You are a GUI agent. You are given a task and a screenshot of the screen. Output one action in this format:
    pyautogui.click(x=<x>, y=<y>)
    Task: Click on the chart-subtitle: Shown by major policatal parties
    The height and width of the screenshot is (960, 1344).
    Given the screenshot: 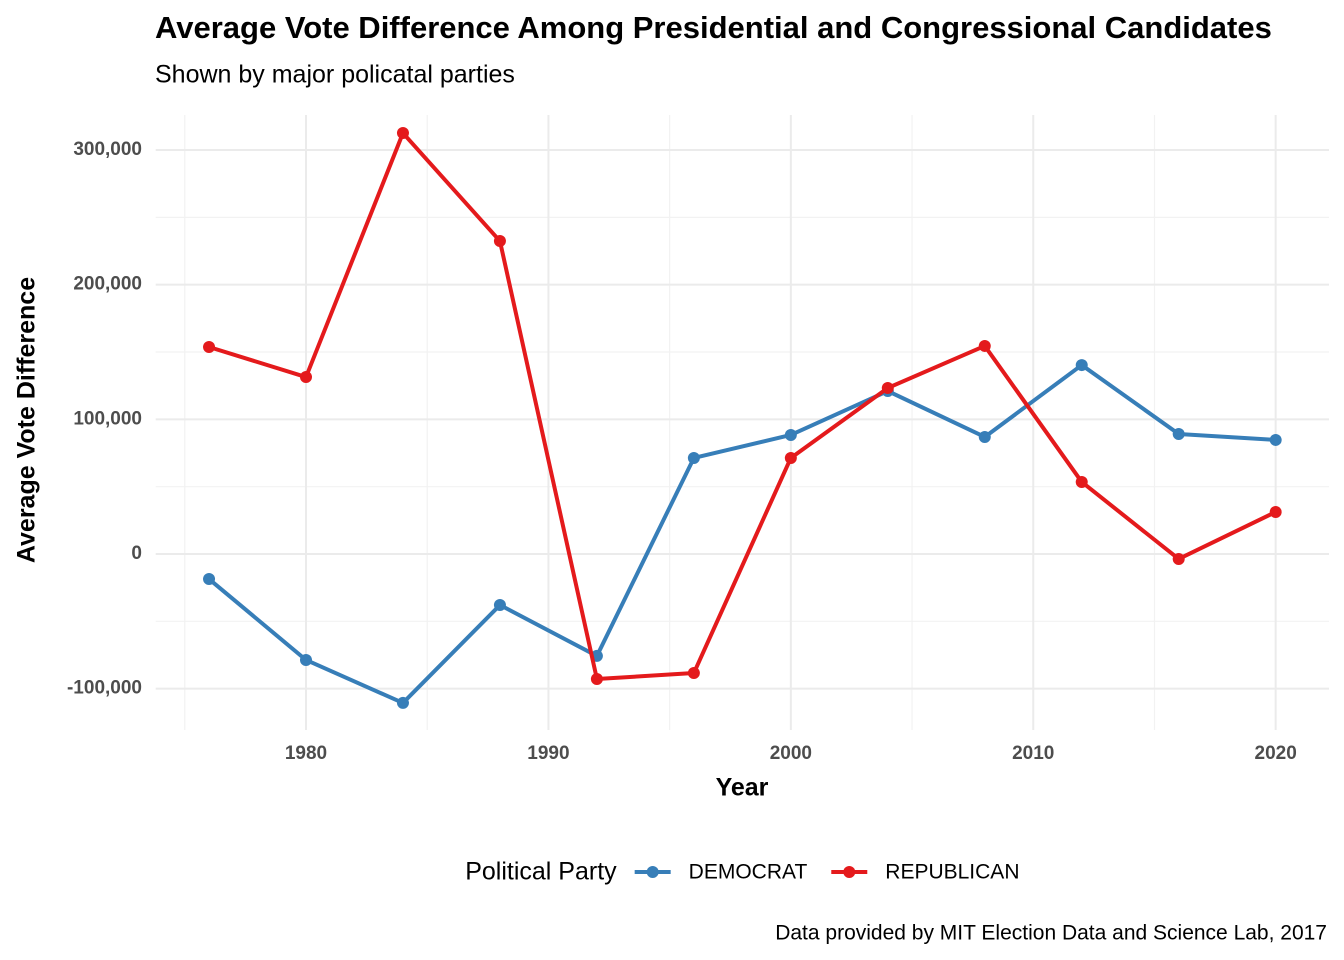 What is the action you would take?
    pyautogui.click(x=335, y=75)
    